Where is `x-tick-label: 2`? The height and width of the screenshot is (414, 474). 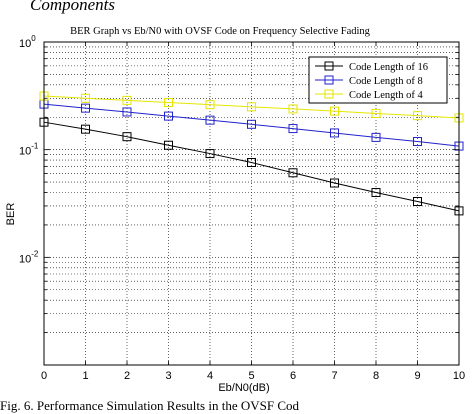 x-tick-label: 2 is located at coordinates (127, 376).